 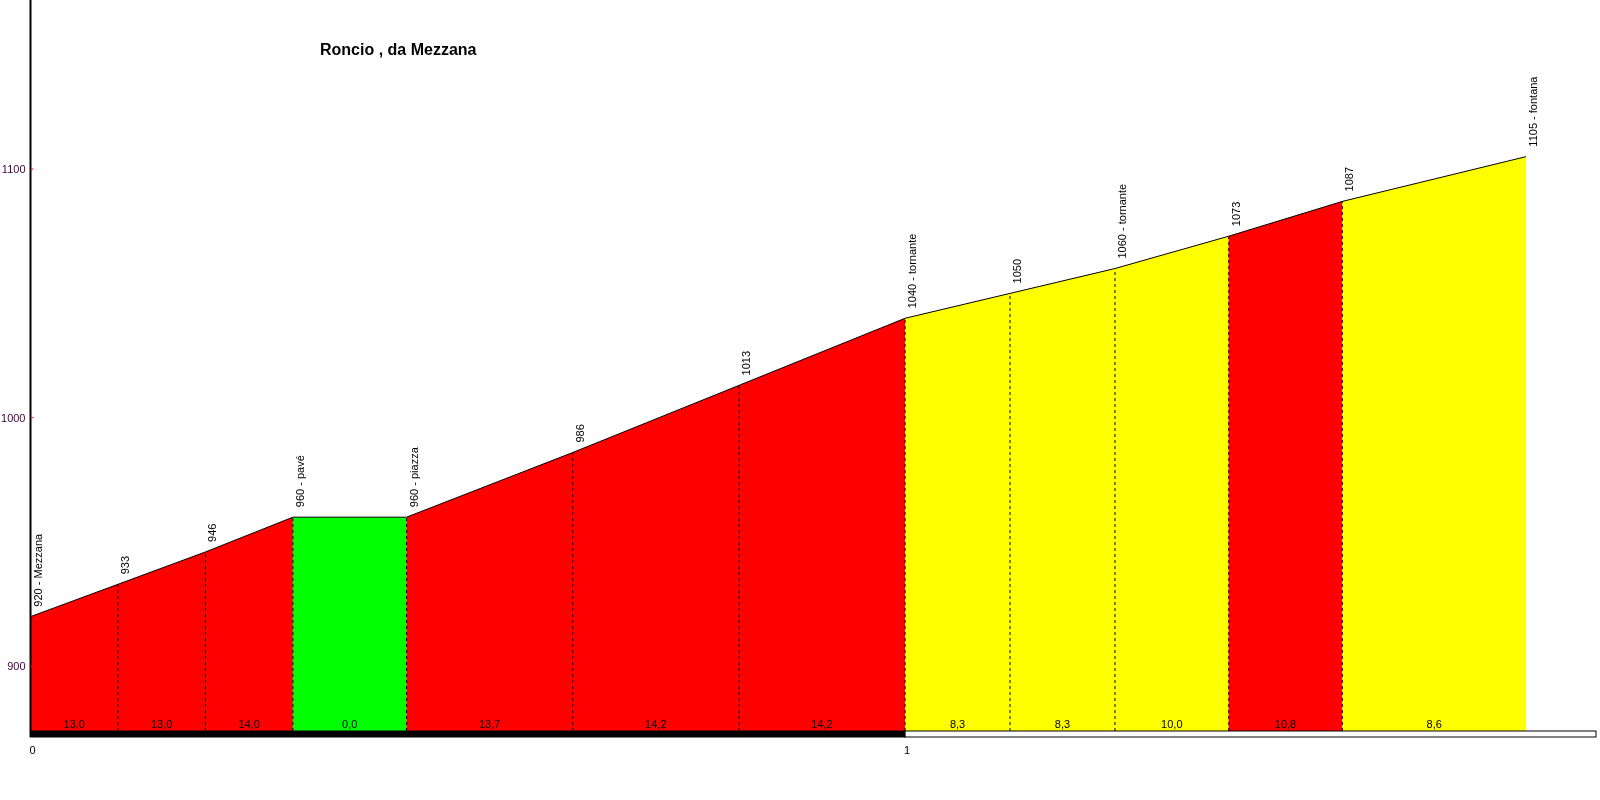 I want to click on data-label: 1060 - tornante, so click(x=1121, y=221).